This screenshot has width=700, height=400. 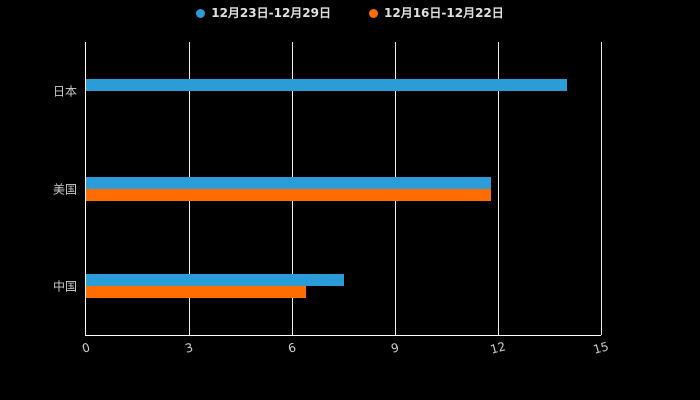 I want to click on x-tick-label: 6, so click(x=292, y=348).